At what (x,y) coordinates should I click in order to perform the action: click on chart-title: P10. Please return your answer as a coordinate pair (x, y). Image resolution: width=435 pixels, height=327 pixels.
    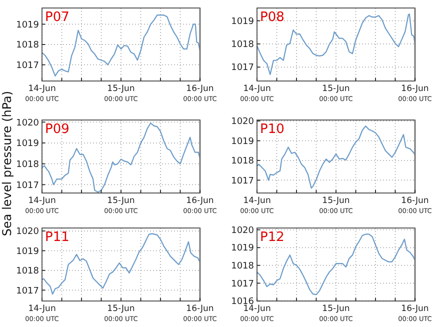
    Looking at the image, I should click on (272, 129).